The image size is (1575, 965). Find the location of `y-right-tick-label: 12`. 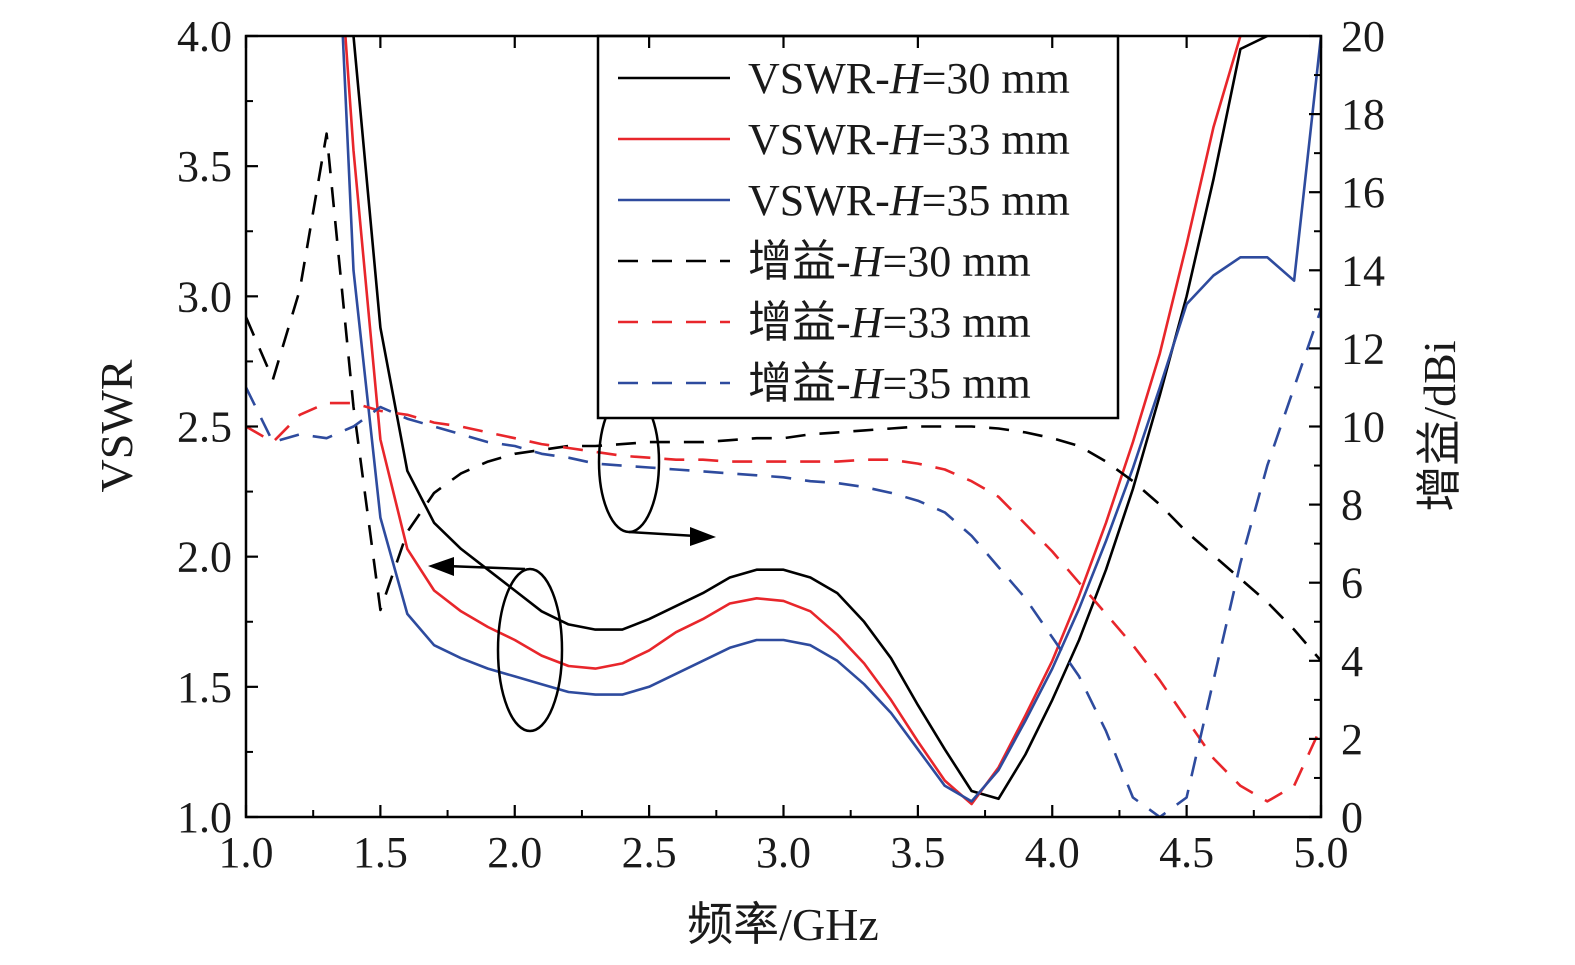

y-right-tick-label: 12 is located at coordinates (1363, 348).